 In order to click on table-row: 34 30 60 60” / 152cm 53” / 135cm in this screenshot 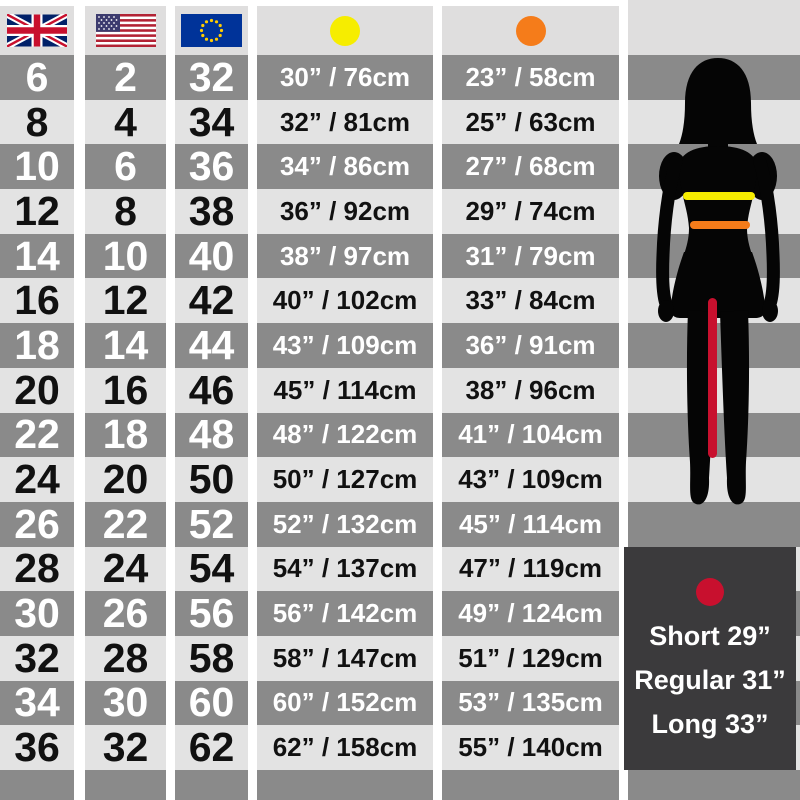, I will do `click(400, 702)`.